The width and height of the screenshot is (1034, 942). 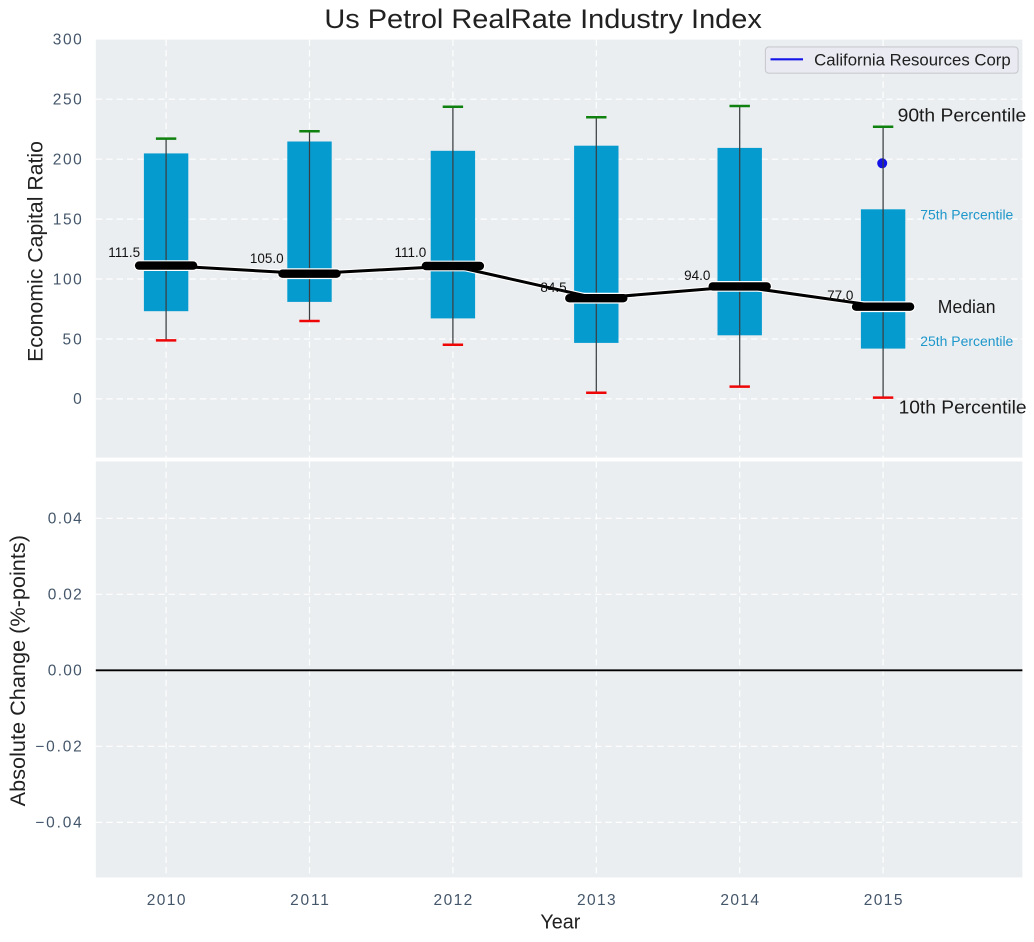 What do you see at coordinates (65, 519) in the screenshot?
I see `svg-text: 0.04` at bounding box center [65, 519].